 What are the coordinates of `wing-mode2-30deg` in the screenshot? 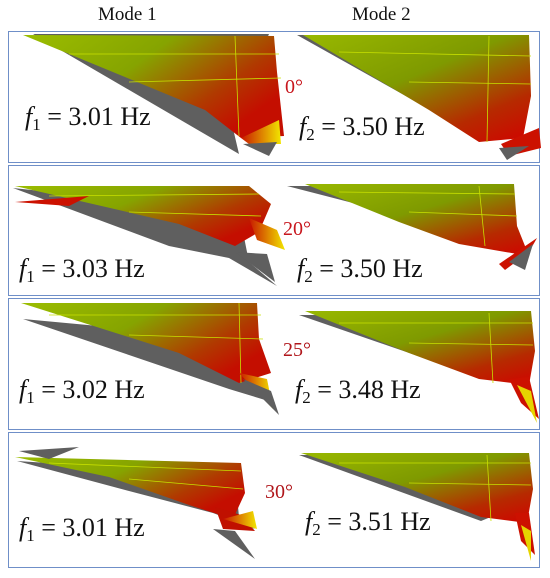 It's located at (417, 507).